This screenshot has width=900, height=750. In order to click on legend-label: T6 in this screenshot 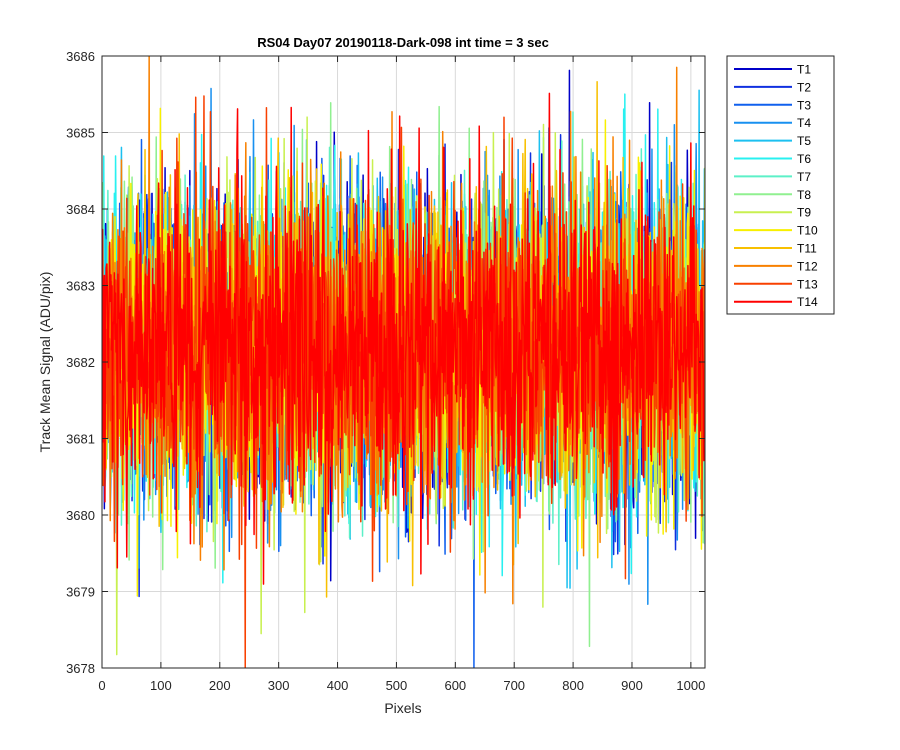, I will do `click(804, 159)`.